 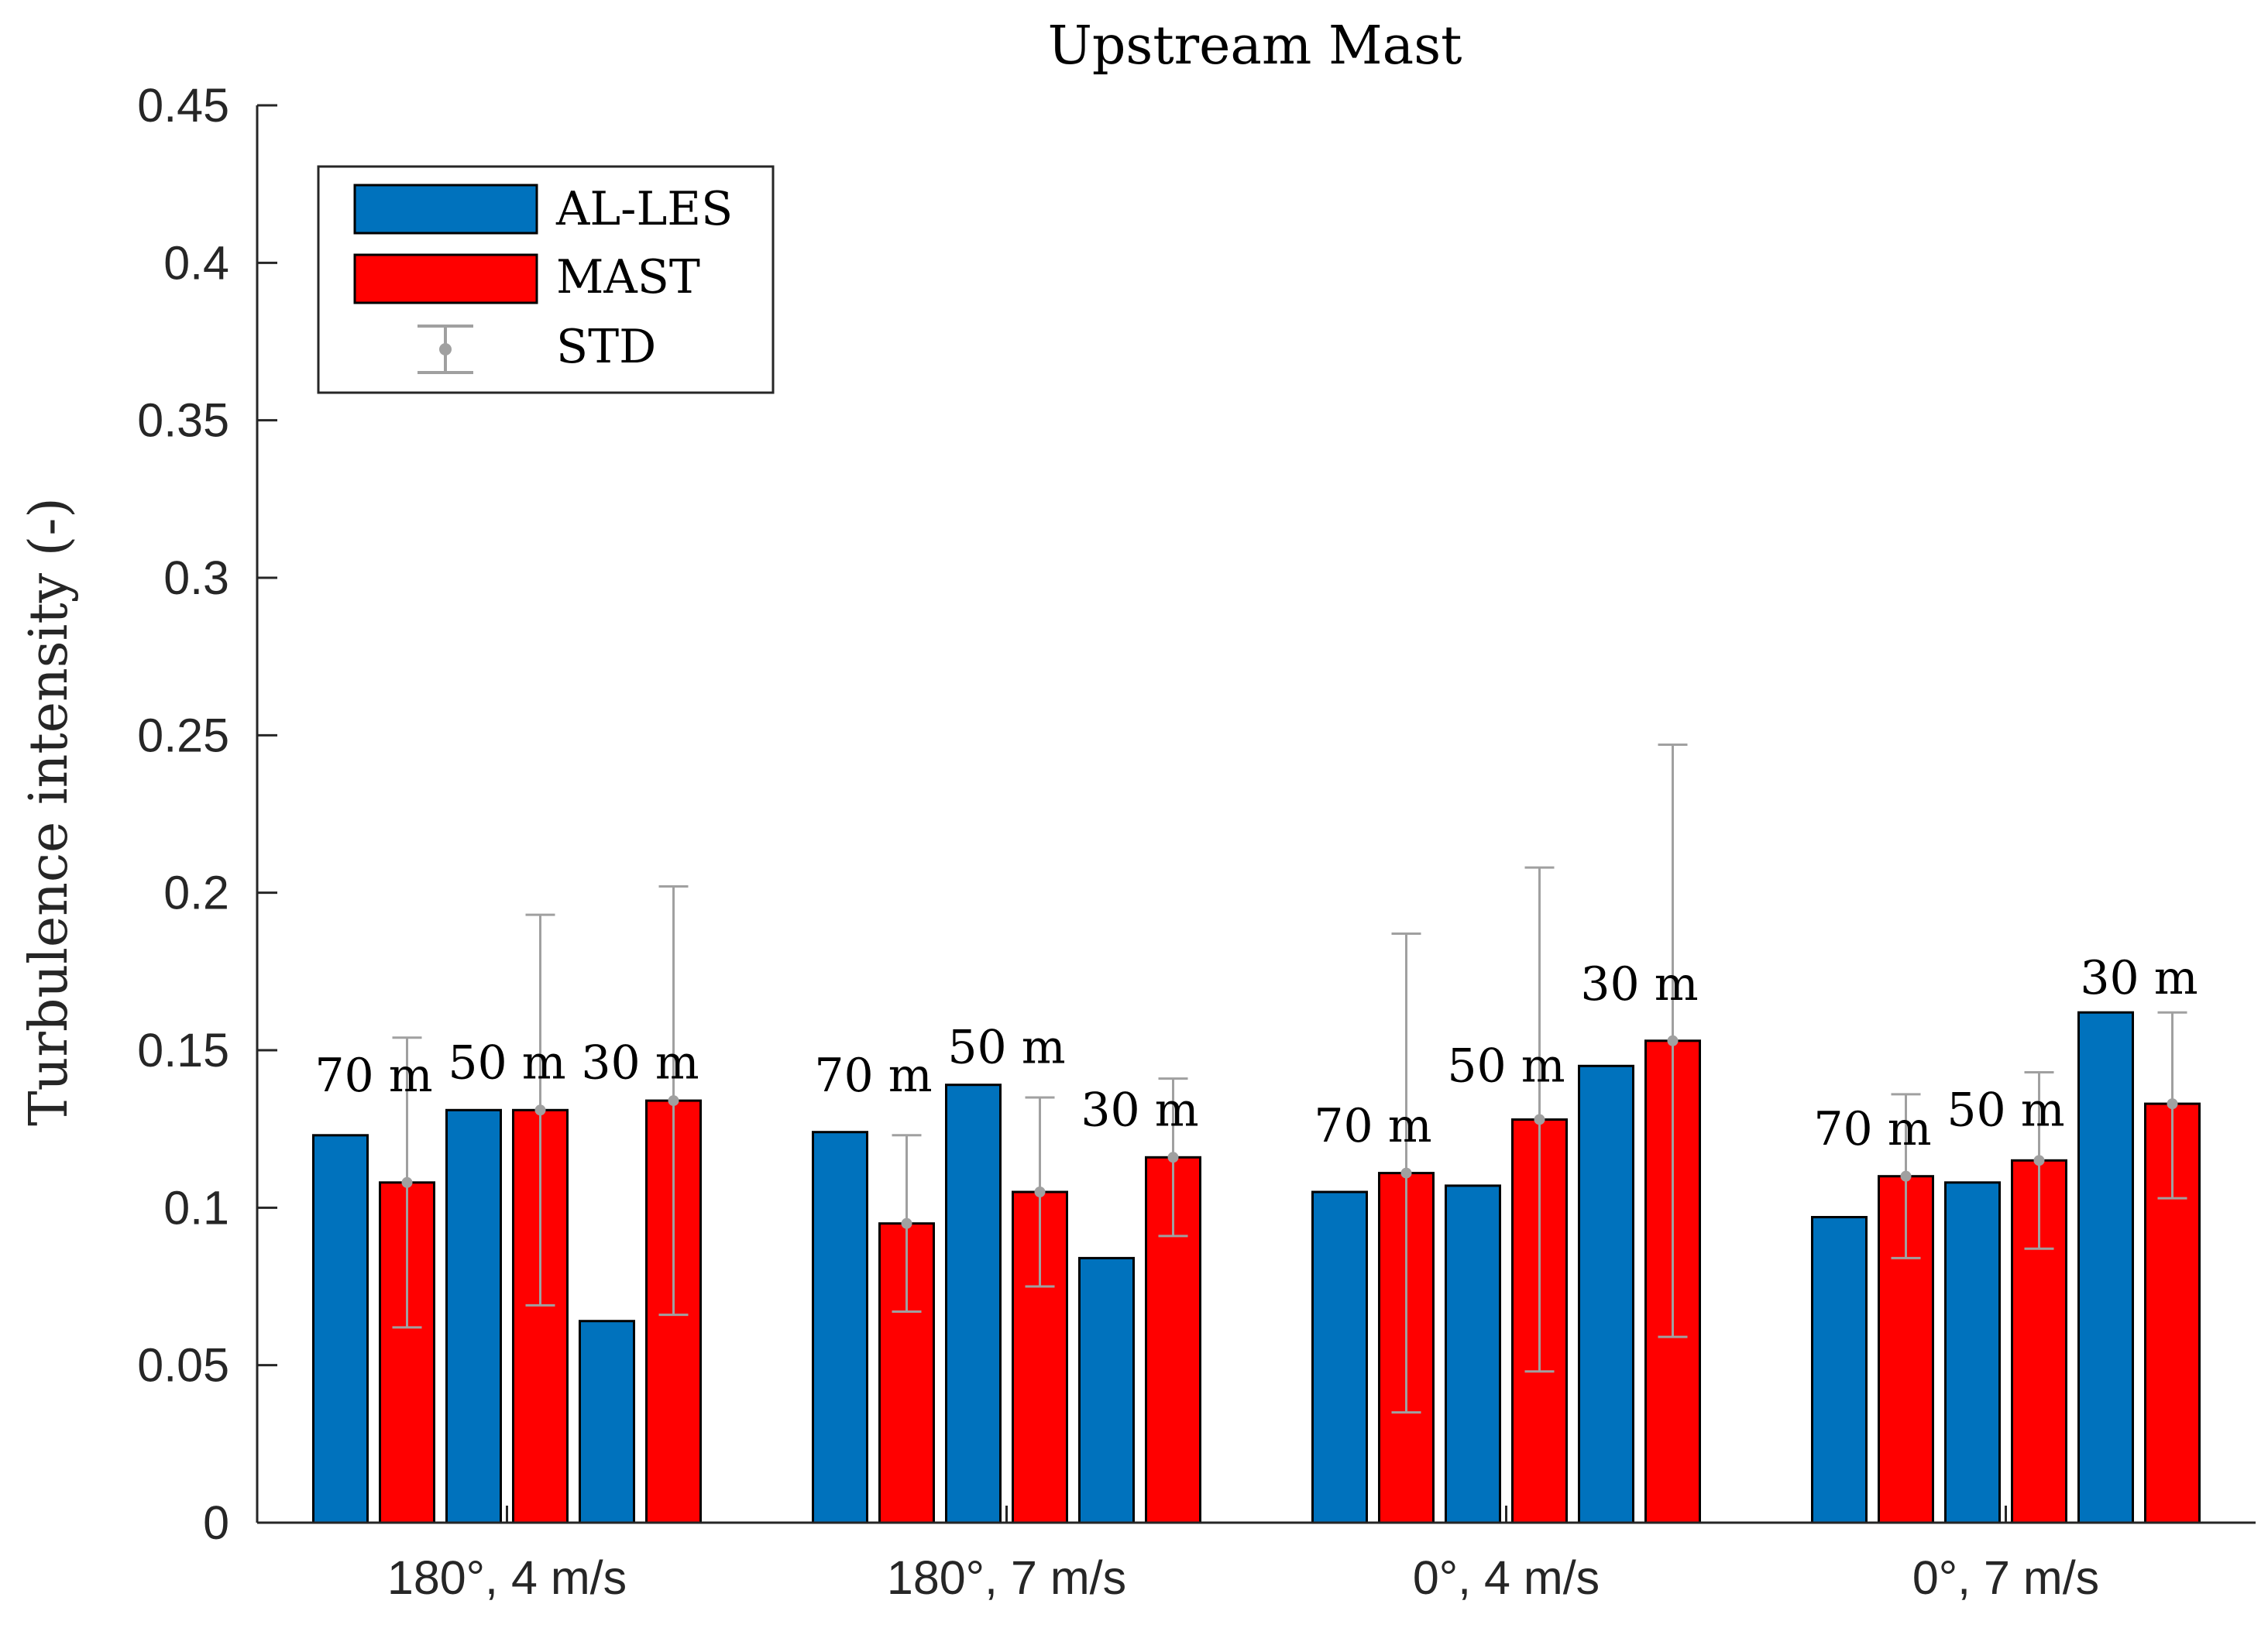 What do you see at coordinates (1839, 1370) in the screenshot?
I see `bar-al-les-0-7-m-s-70-m` at bounding box center [1839, 1370].